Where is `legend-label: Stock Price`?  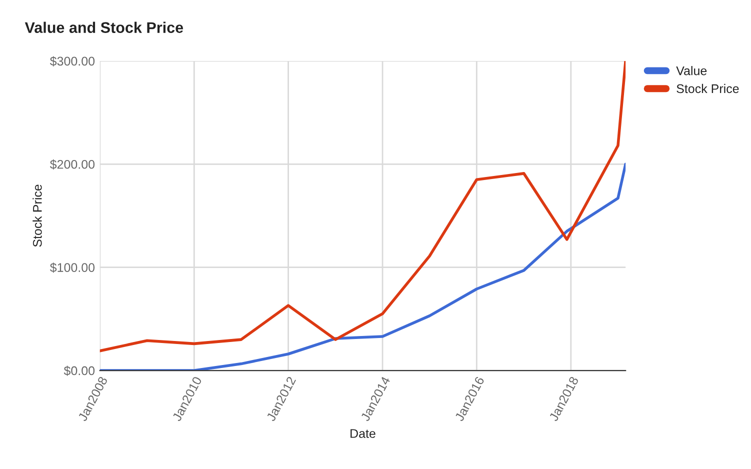 legend-label: Stock Price is located at coordinates (707, 89).